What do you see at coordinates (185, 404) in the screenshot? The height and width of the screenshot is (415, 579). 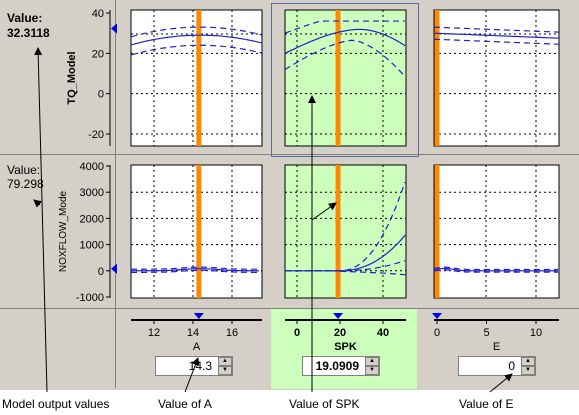 I see `annotation-value-a: Value of A` at bounding box center [185, 404].